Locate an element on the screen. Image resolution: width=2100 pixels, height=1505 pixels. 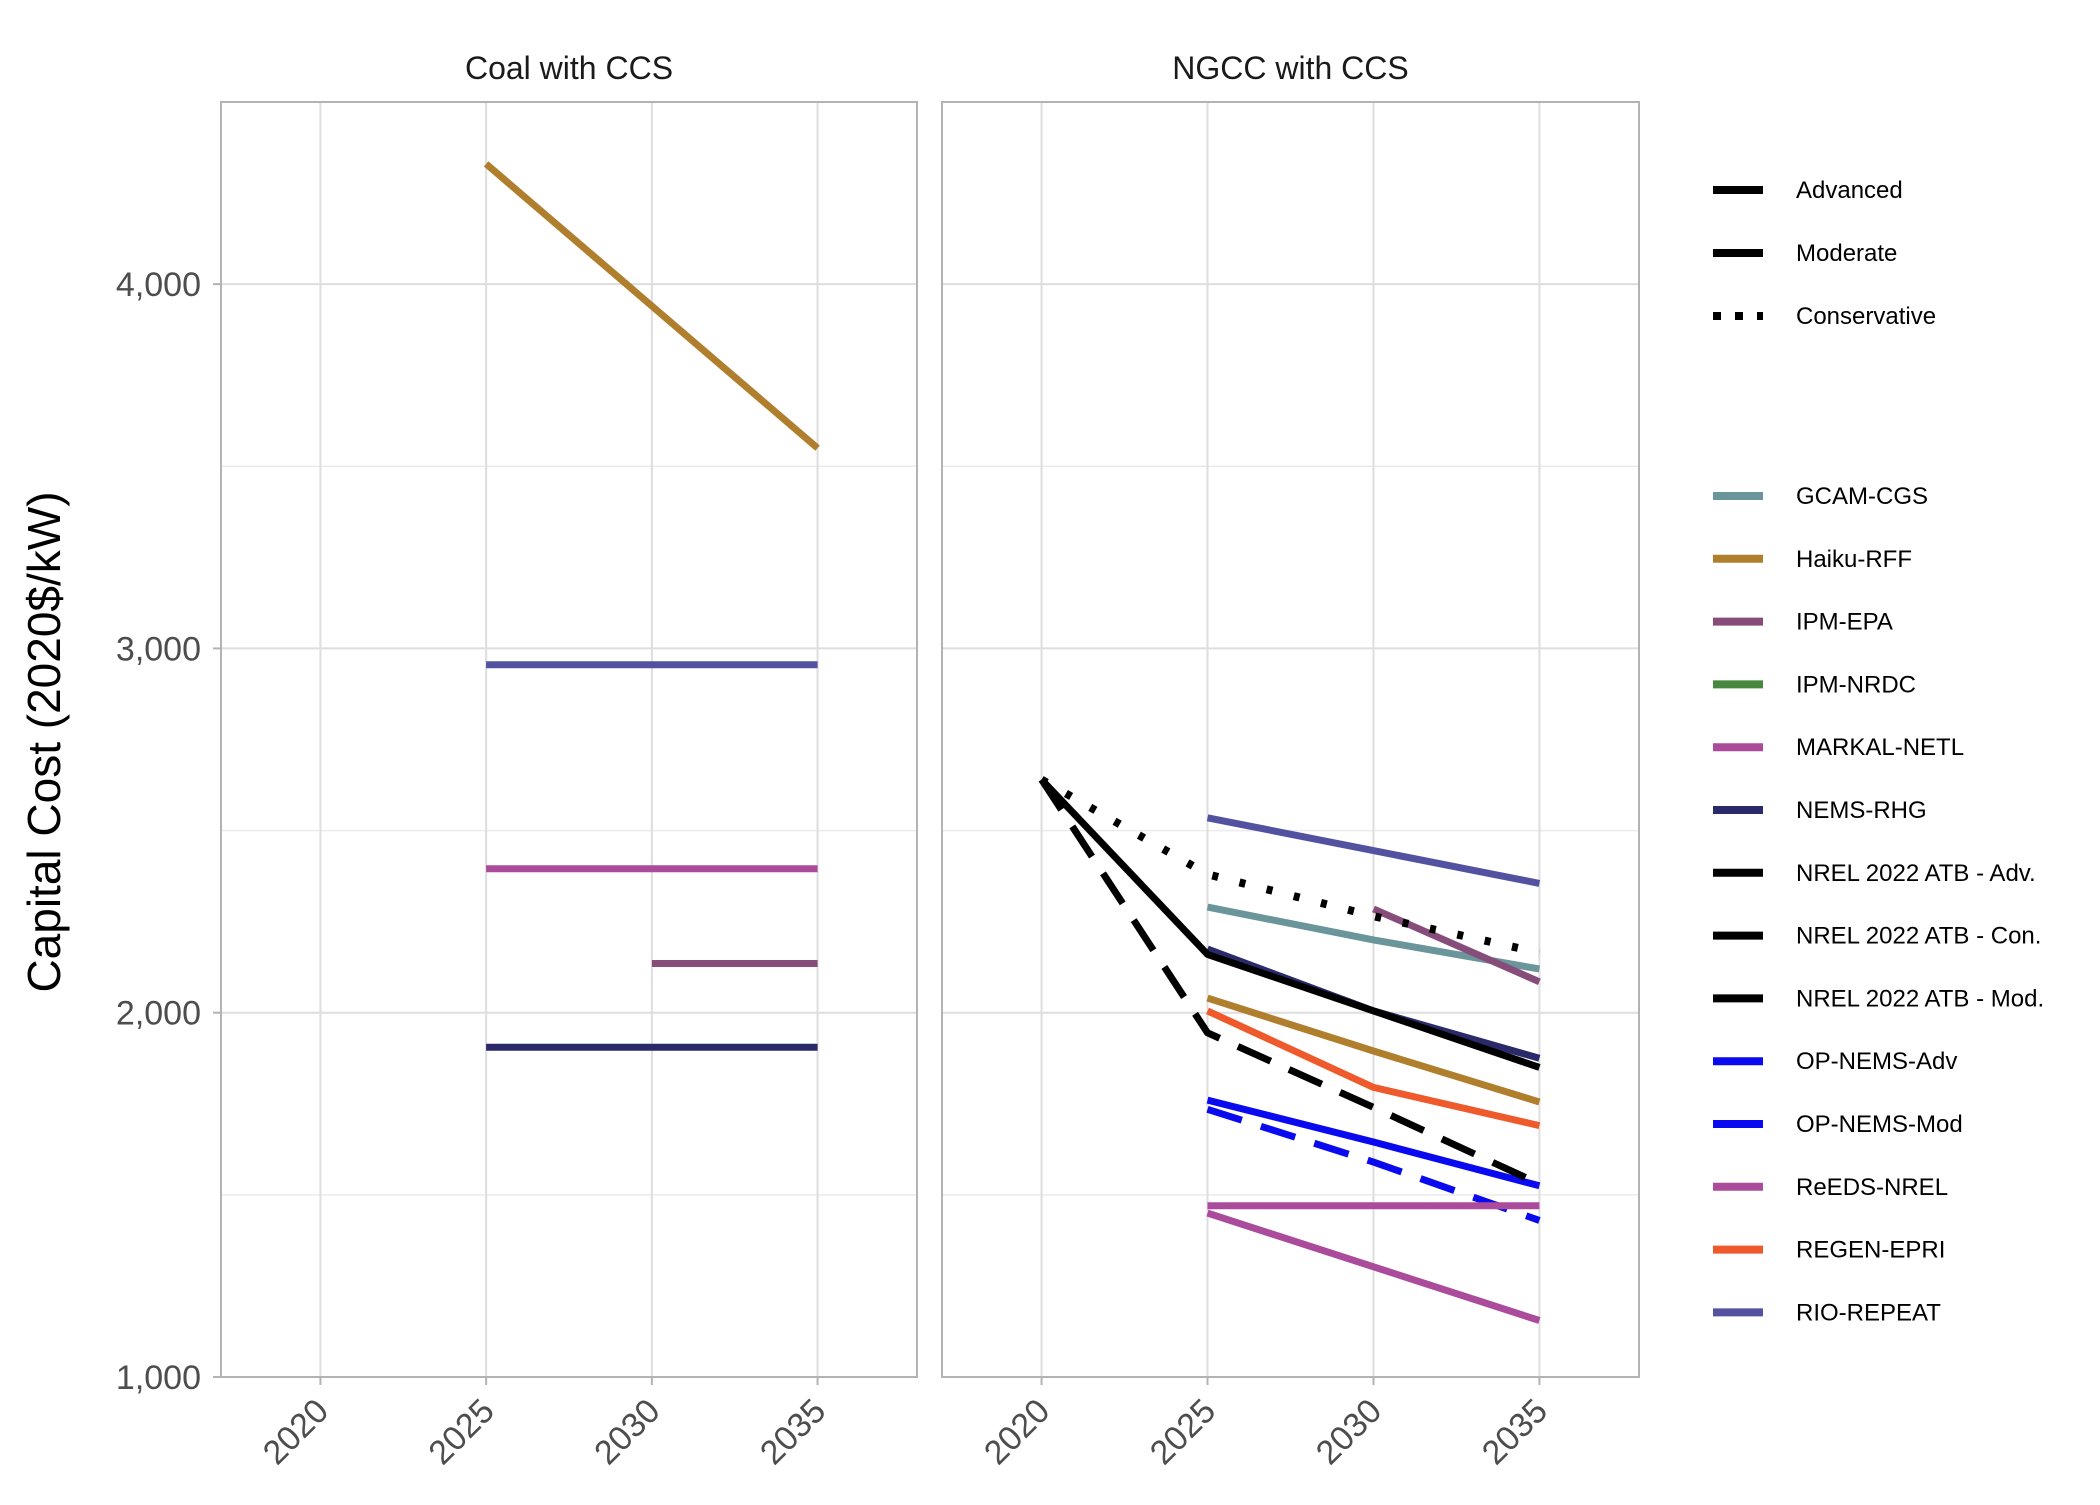
legend-label: MARKAL-NETL is located at coordinates (1880, 747).